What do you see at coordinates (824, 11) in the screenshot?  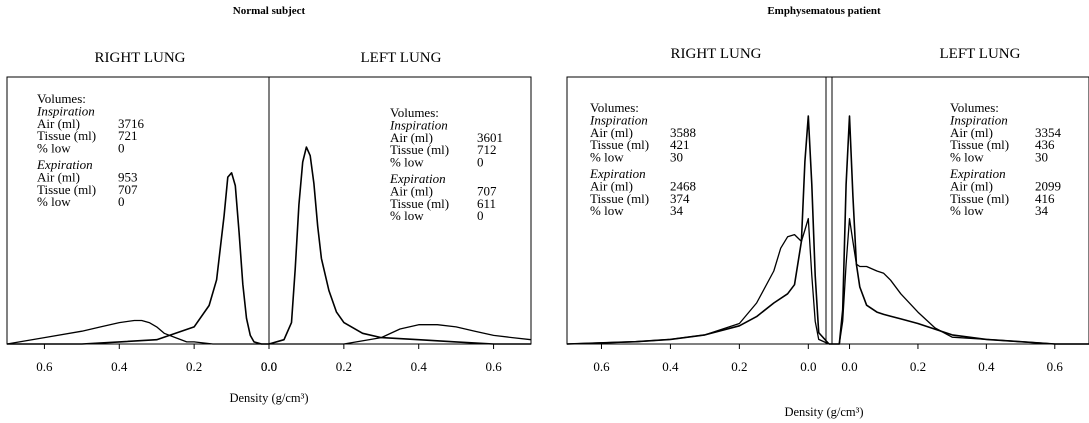 I see `chart-title: Emphysematous patient` at bounding box center [824, 11].